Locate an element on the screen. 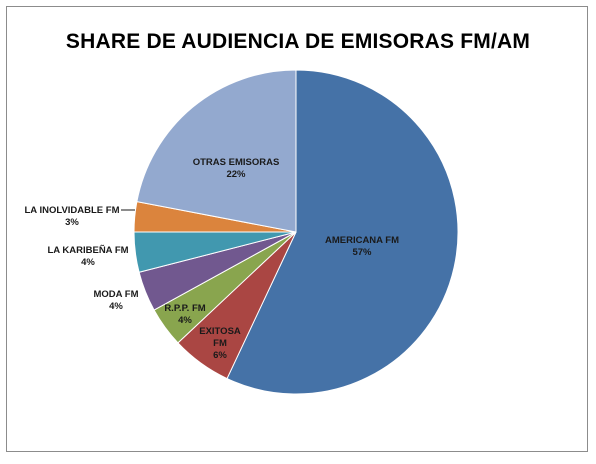 The width and height of the screenshot is (596, 464). slice-percent-label: 57% is located at coordinates (362, 252).